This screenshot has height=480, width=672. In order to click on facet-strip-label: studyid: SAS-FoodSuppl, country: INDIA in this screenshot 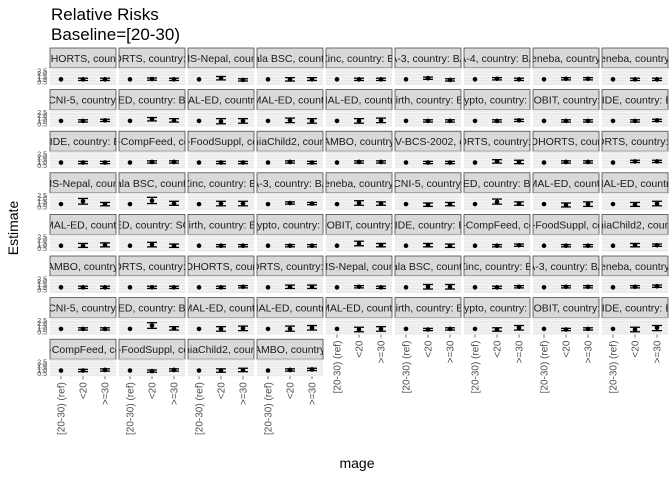, I will do `click(566, 225)`.